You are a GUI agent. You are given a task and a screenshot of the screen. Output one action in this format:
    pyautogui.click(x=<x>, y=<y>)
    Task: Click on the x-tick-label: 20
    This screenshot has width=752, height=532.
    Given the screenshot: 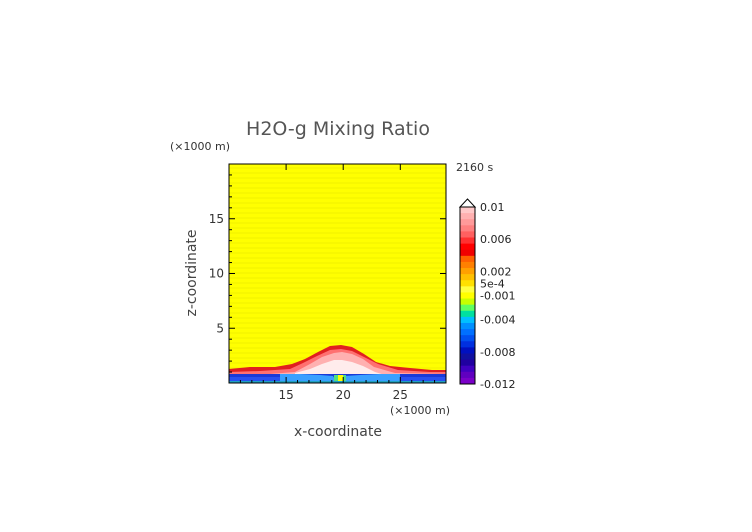 What is the action you would take?
    pyautogui.click(x=343, y=395)
    